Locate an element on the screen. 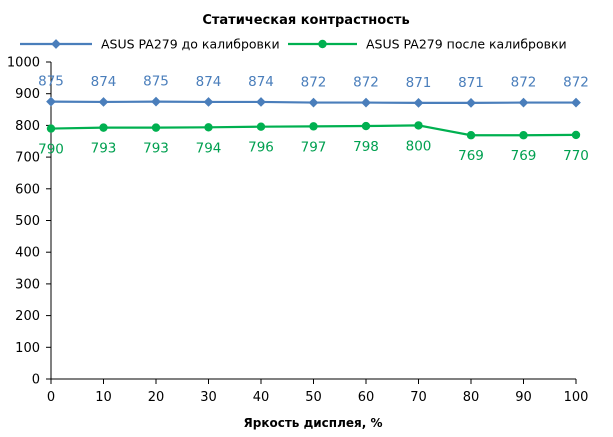  x-tick-label: 10 is located at coordinates (103, 397).